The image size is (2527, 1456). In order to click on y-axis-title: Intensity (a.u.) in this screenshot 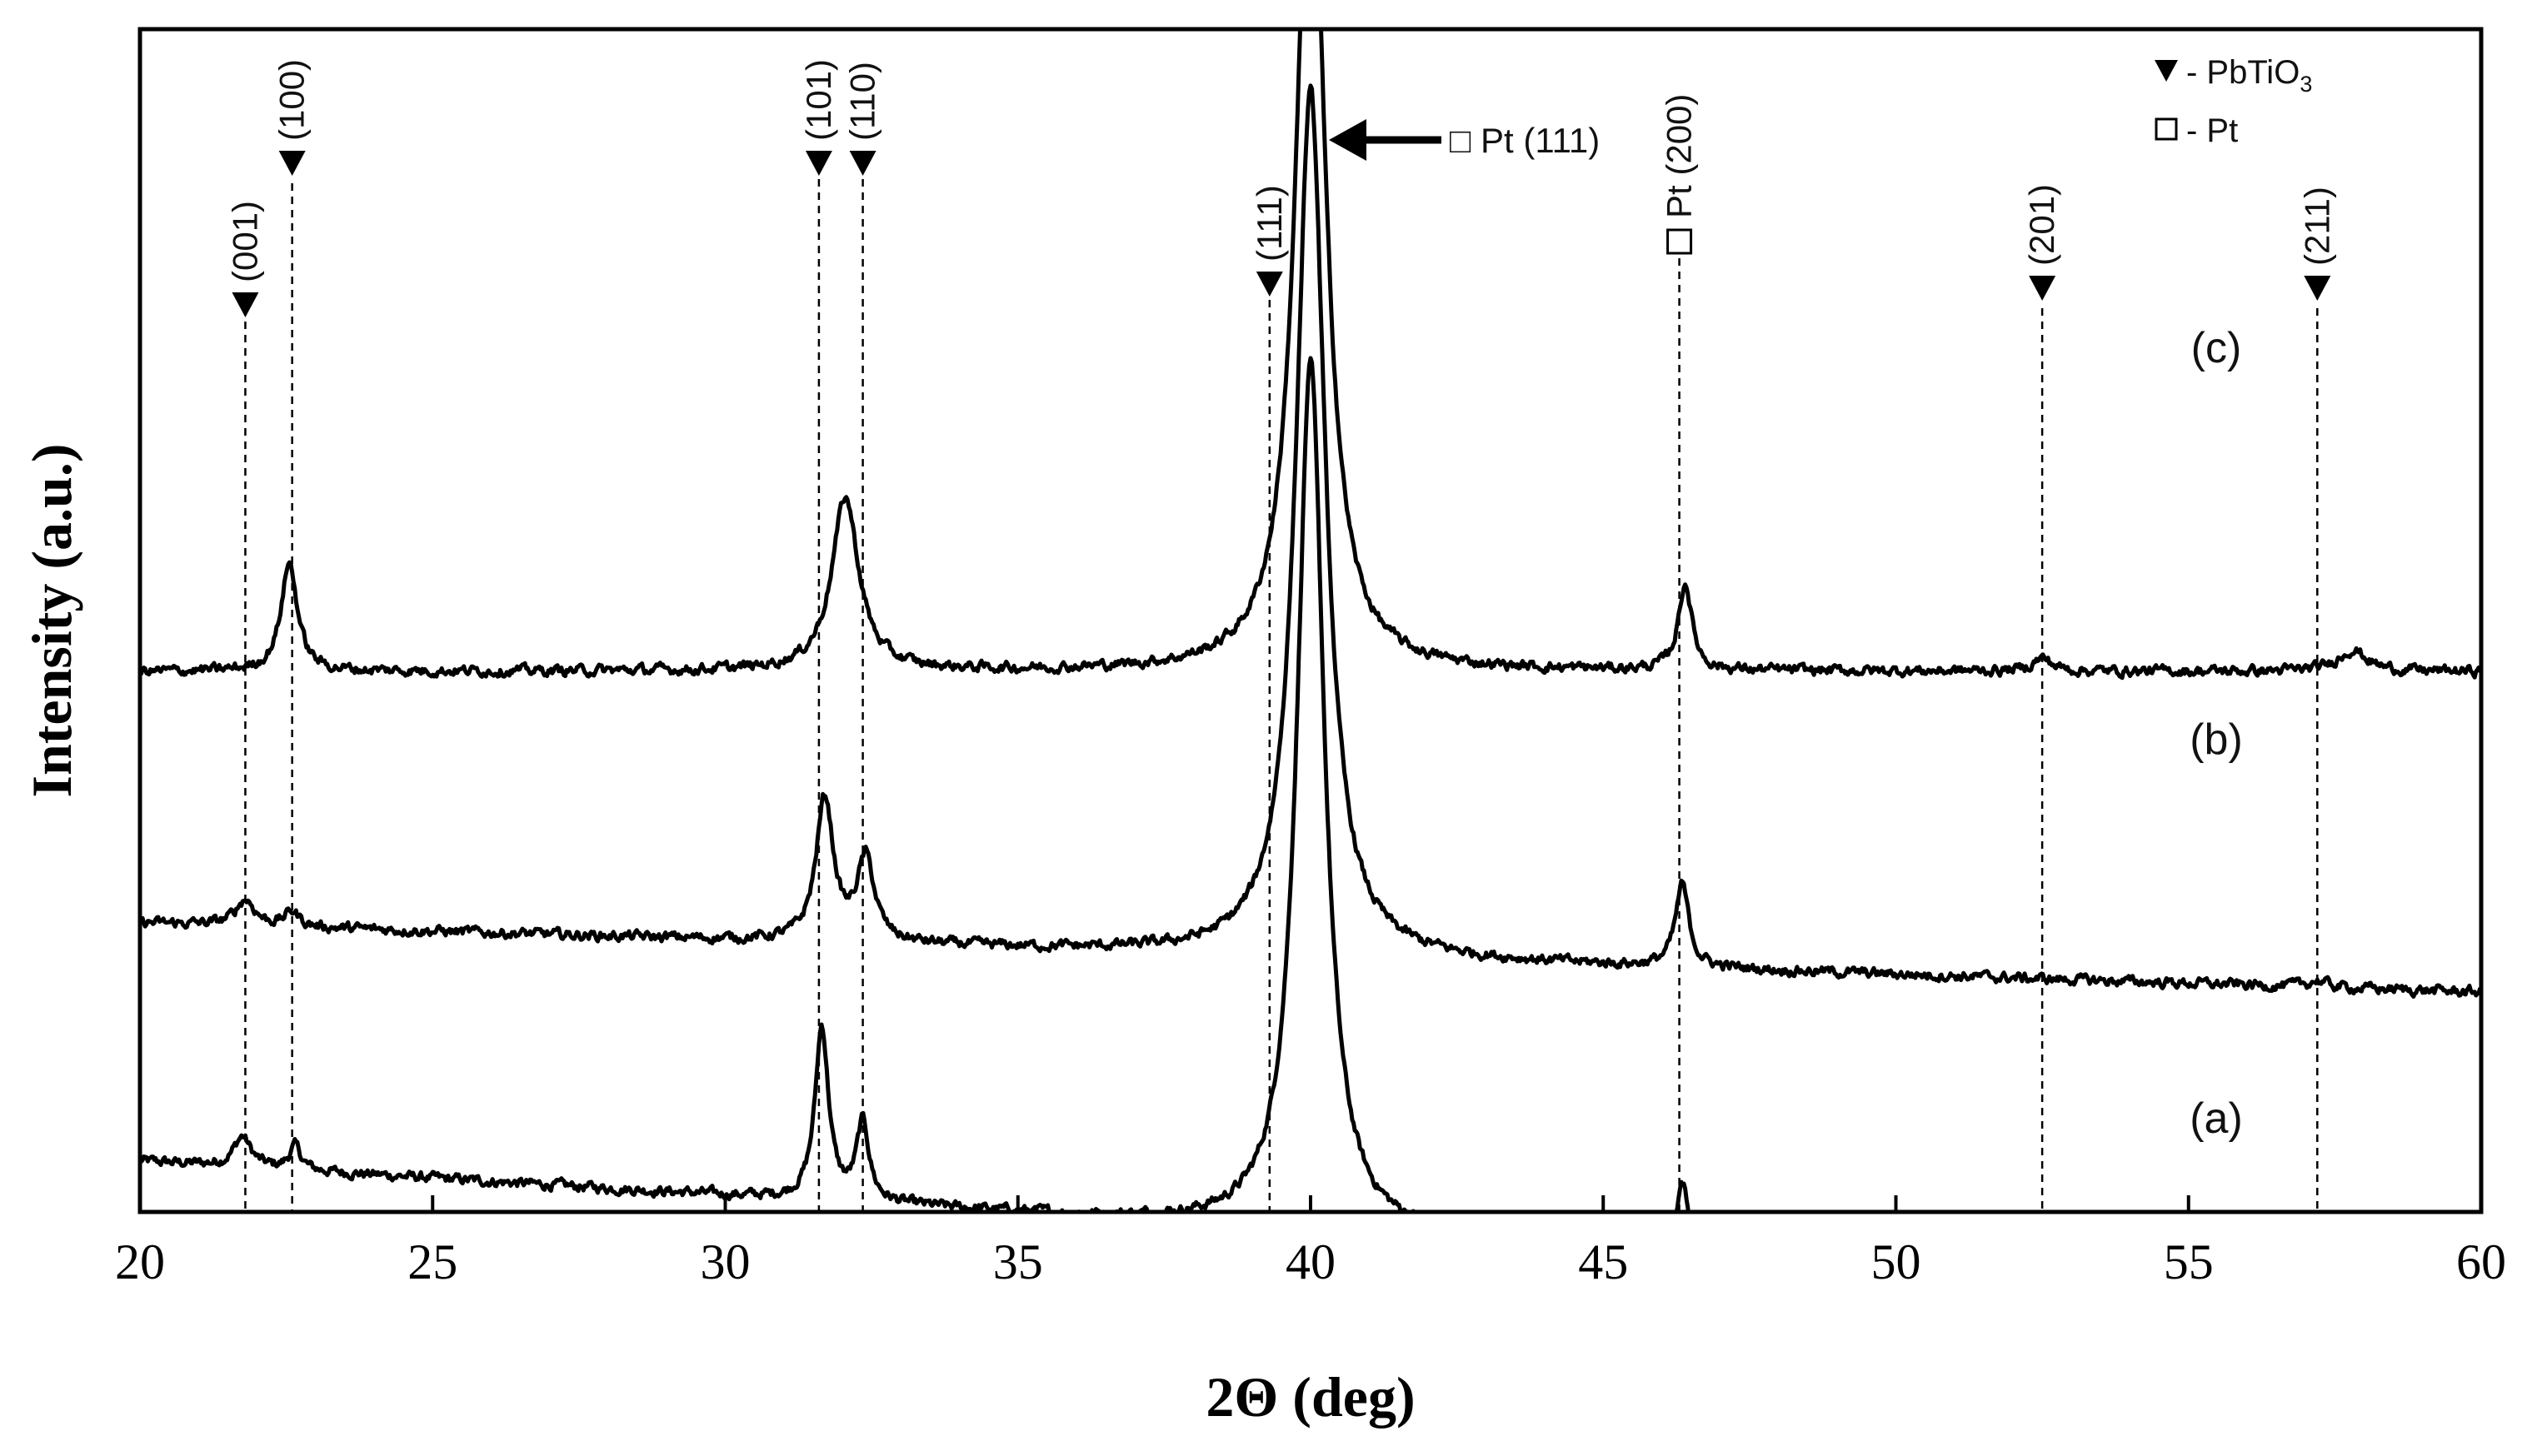, I will do `click(51, 620)`.